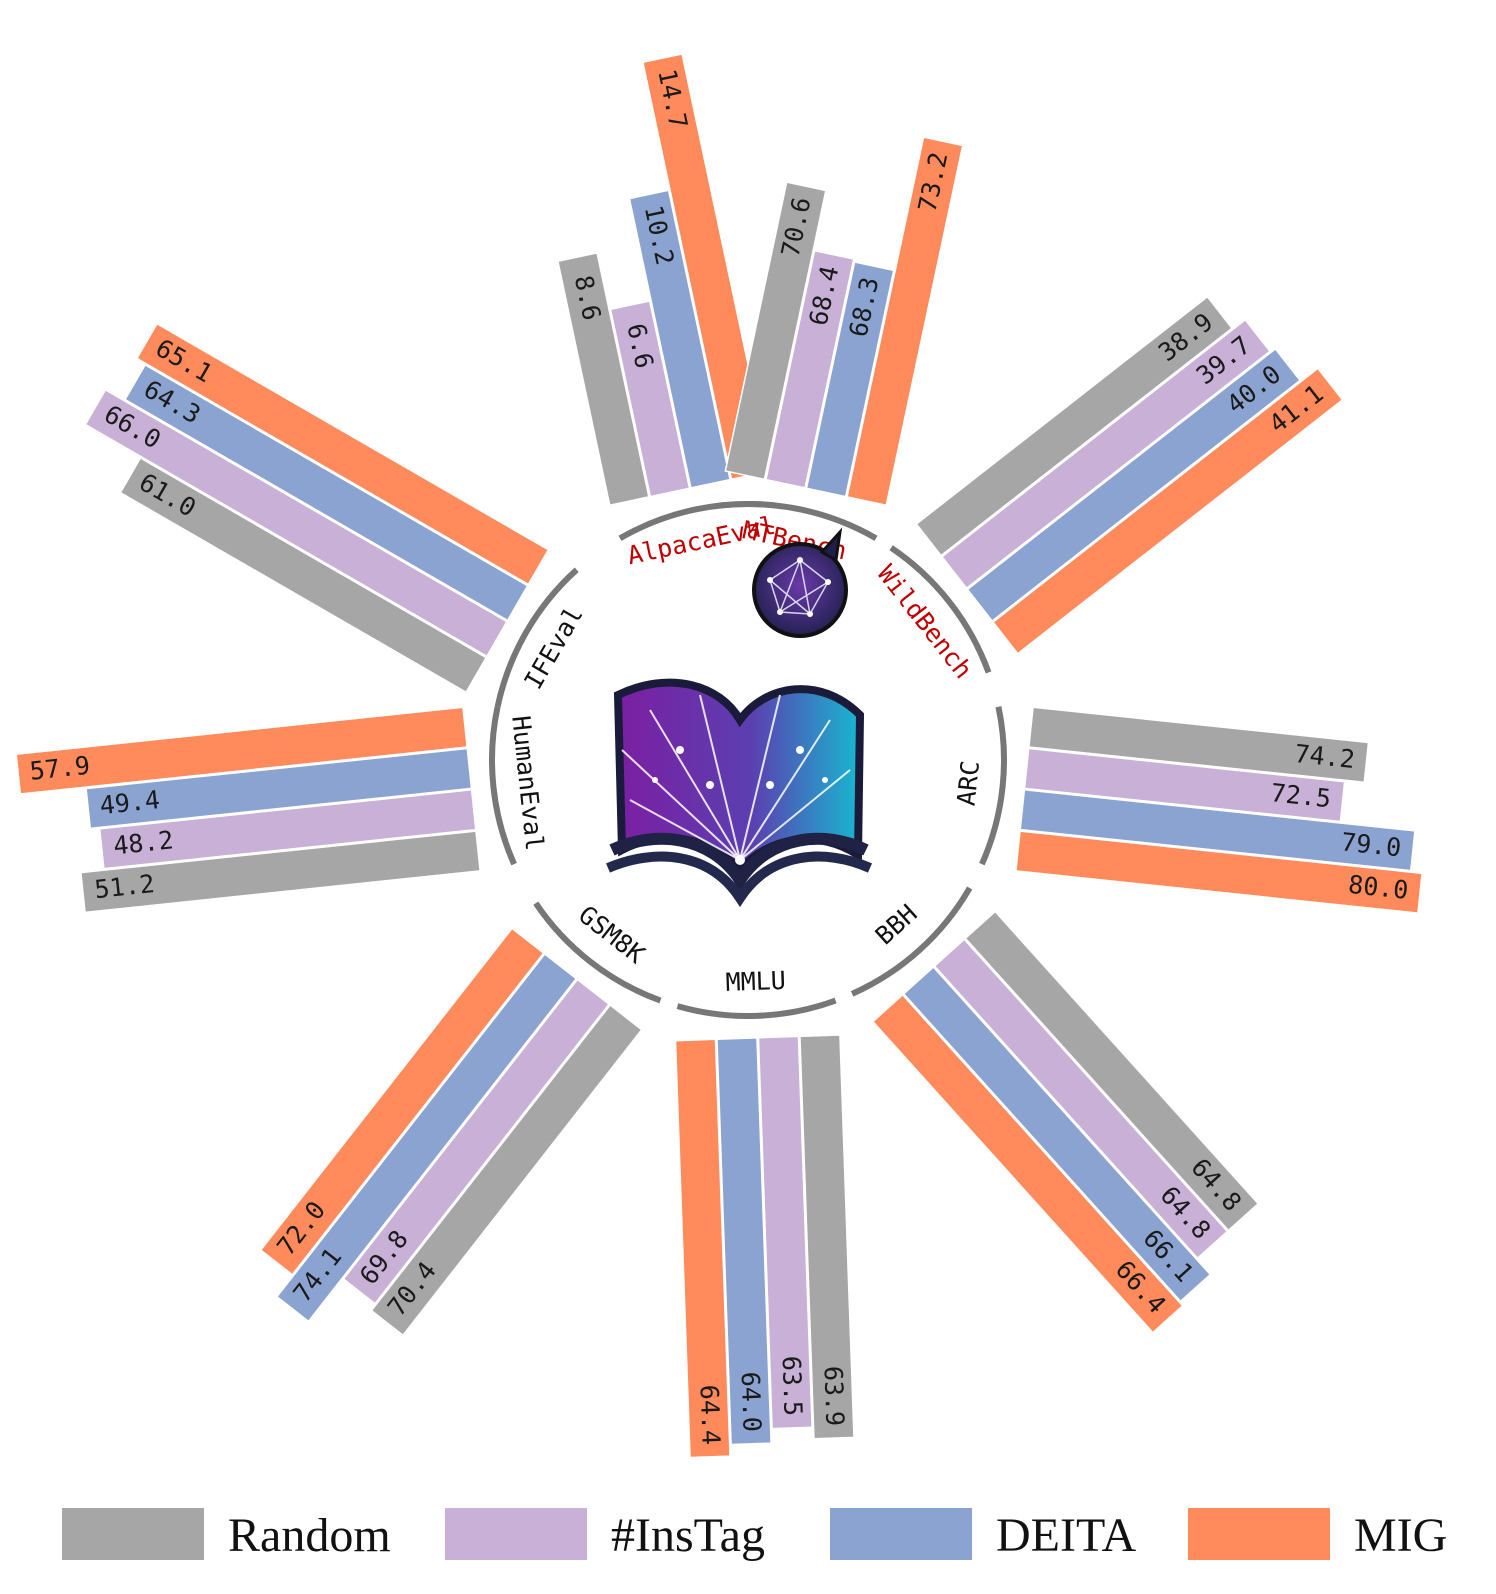 This screenshot has width=1496, height=1594. I want to click on bar-value-label: 49.4, so click(129, 802).